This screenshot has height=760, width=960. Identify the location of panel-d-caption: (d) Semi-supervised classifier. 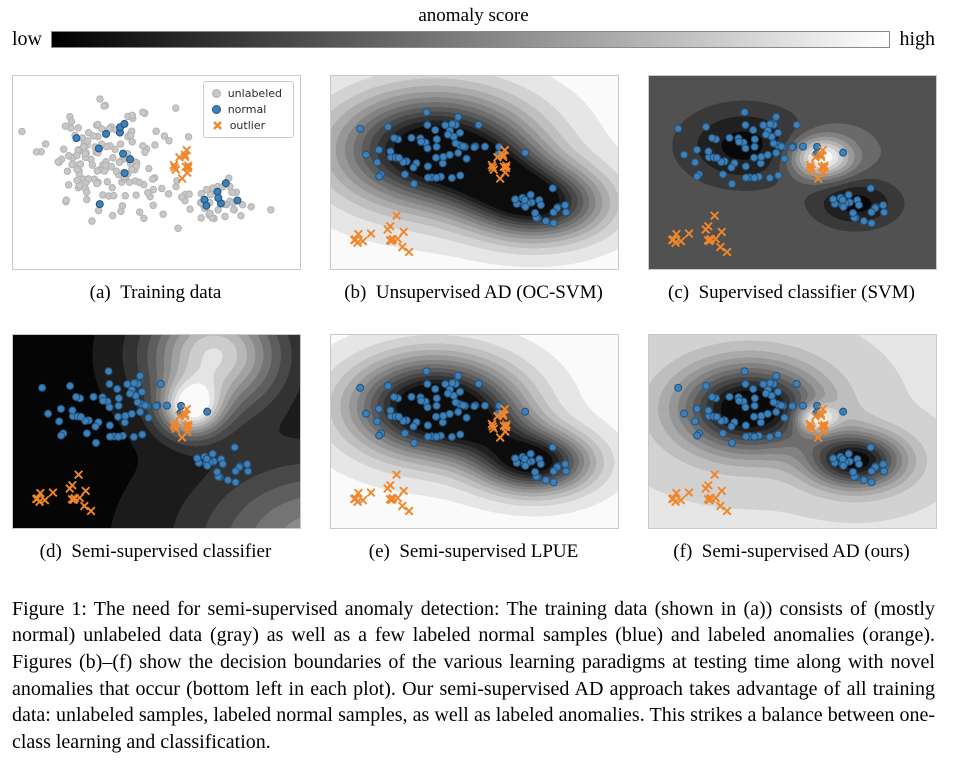
(155, 551).